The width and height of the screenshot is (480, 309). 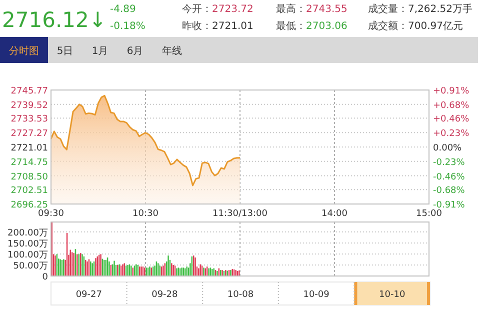 I want to click on x-tick-label: 14:00, so click(x=335, y=214).